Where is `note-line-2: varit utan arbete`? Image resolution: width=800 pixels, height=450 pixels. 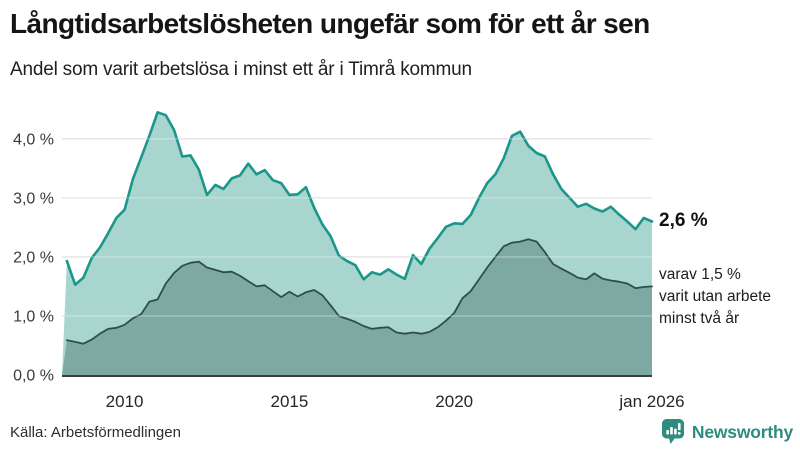
note-line-2: varit utan arbete is located at coordinates (715, 296).